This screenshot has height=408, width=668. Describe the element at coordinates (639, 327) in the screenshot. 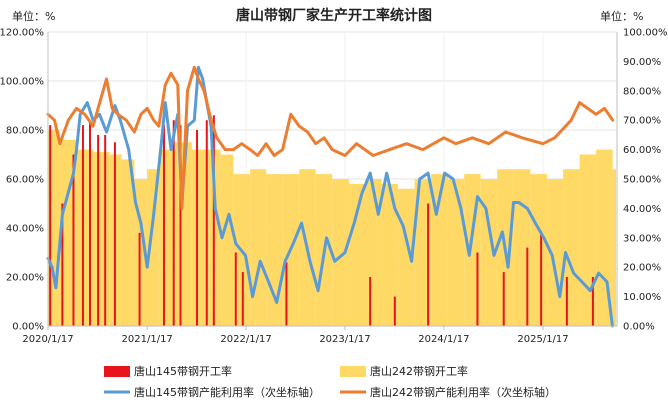

I see `y-right-tick-label: 0.00%` at that location.